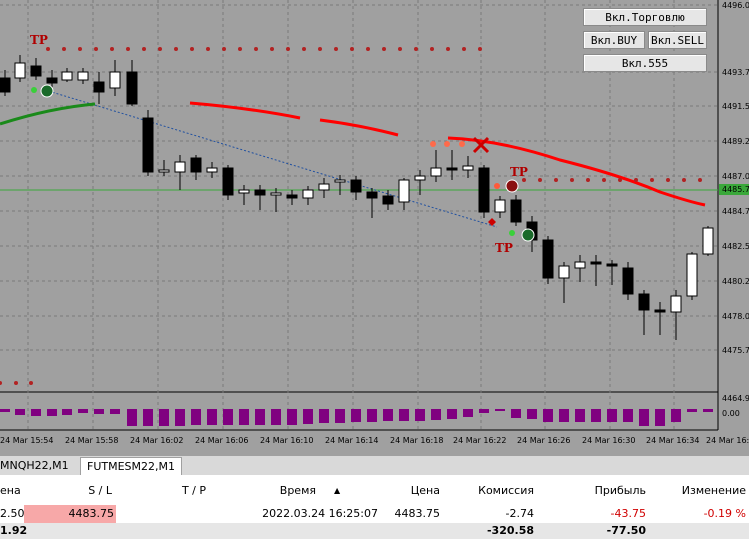  Describe the element at coordinates (193, 490) in the screenshot. I see `col-tp: T / P` at that location.